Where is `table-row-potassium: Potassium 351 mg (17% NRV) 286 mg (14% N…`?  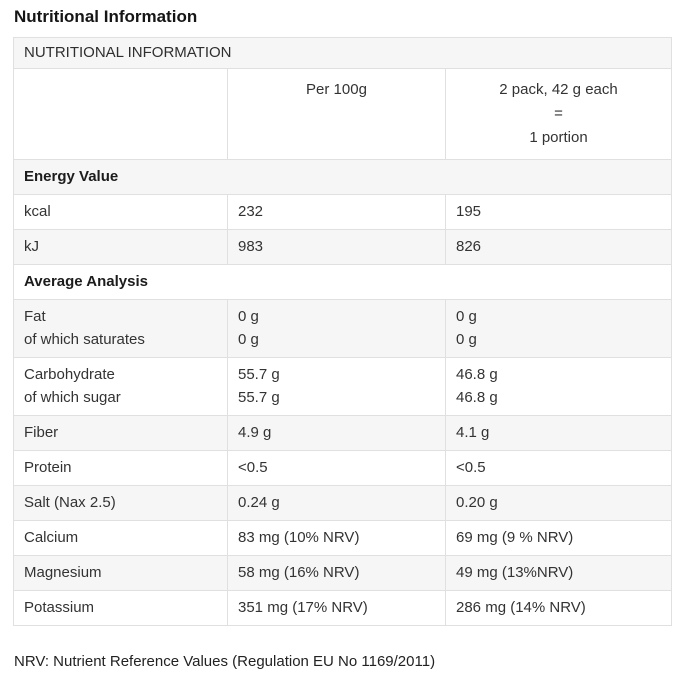 table-row-potassium: Potassium 351 mg (17% NRV) 286 mg (14% N… is located at coordinates (343, 608).